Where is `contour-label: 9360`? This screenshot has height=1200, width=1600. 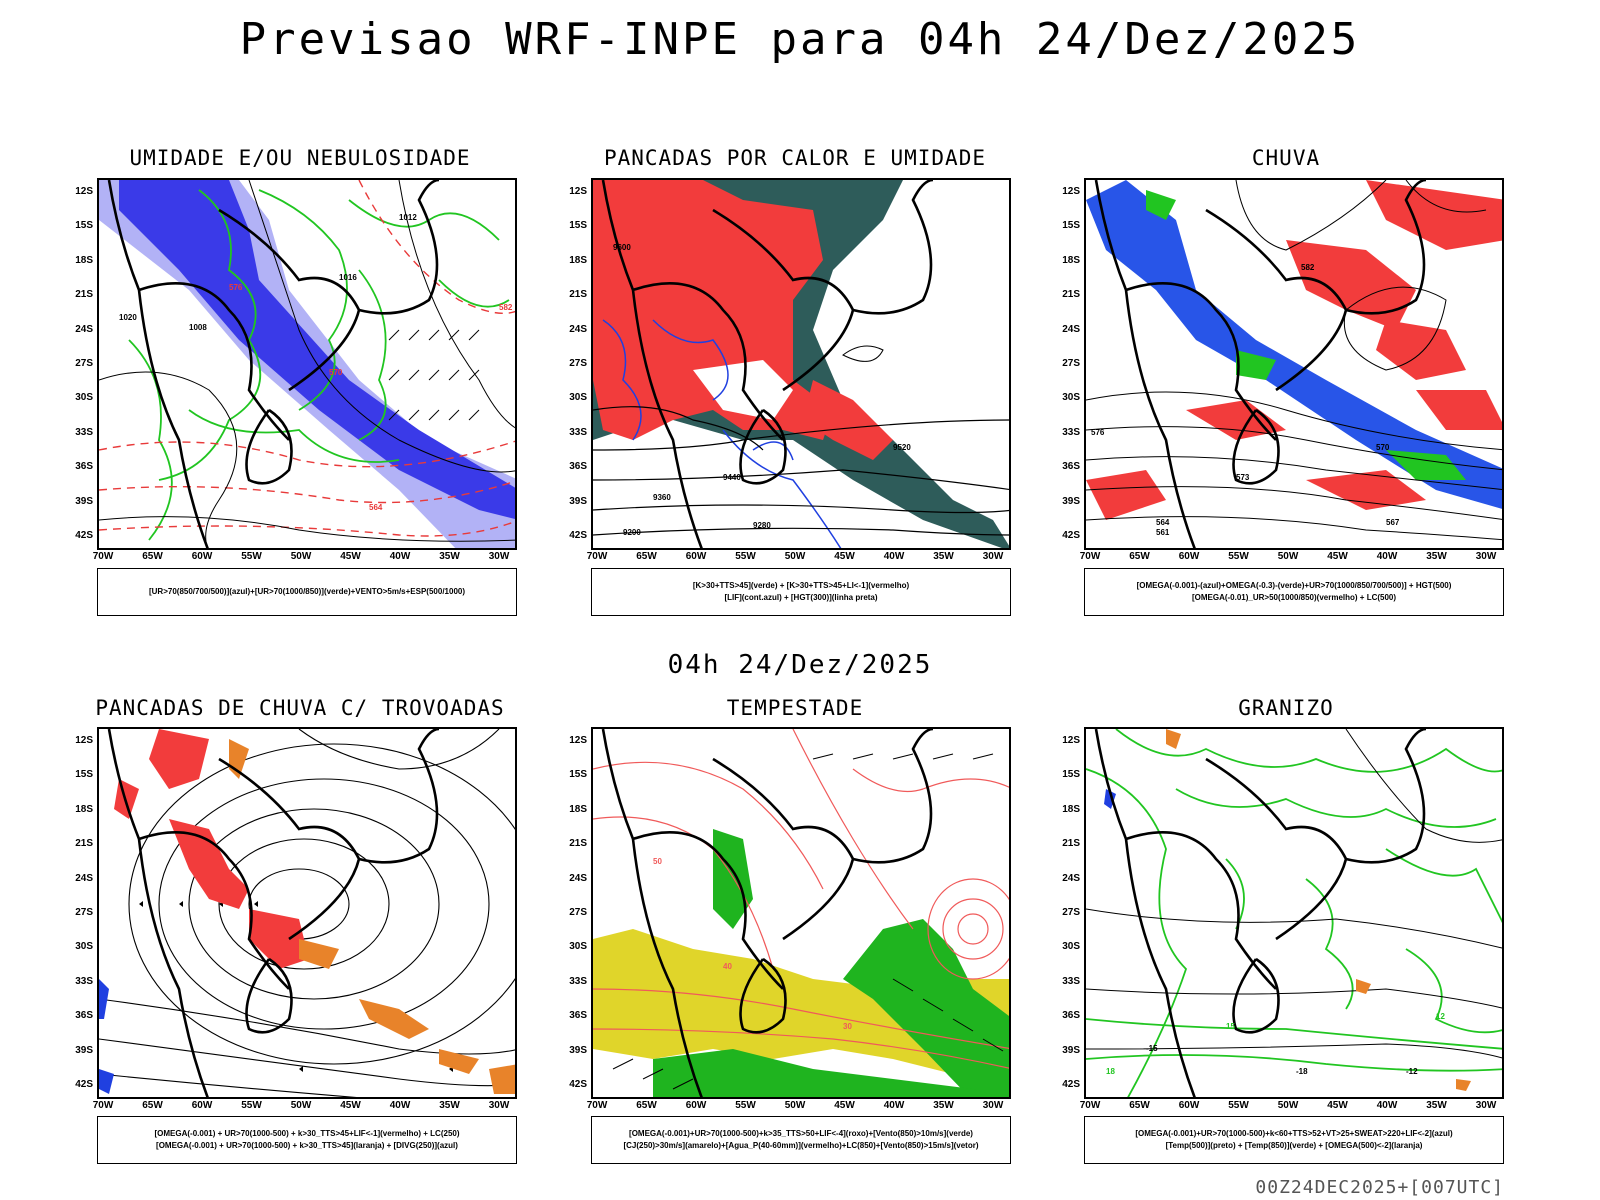 contour-label: 9360 is located at coordinates (662, 497).